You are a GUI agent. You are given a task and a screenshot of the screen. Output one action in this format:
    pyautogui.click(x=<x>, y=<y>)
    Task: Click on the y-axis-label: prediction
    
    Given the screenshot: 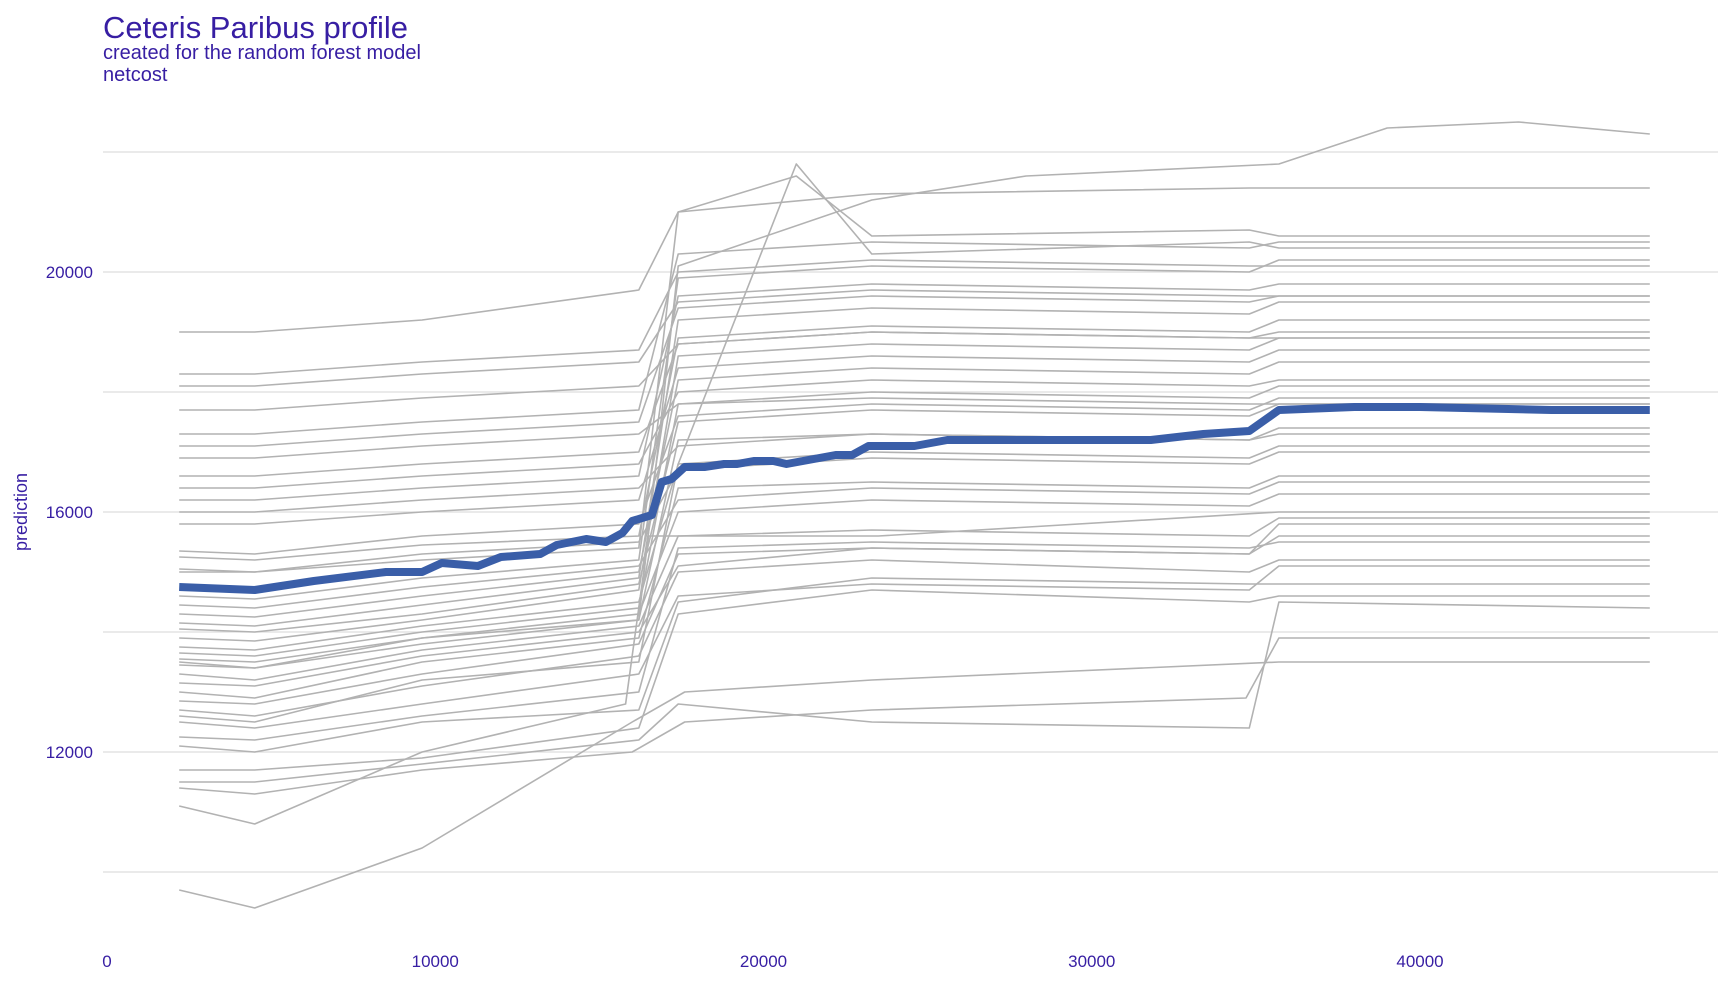 What is the action you would take?
    pyautogui.click(x=21, y=512)
    